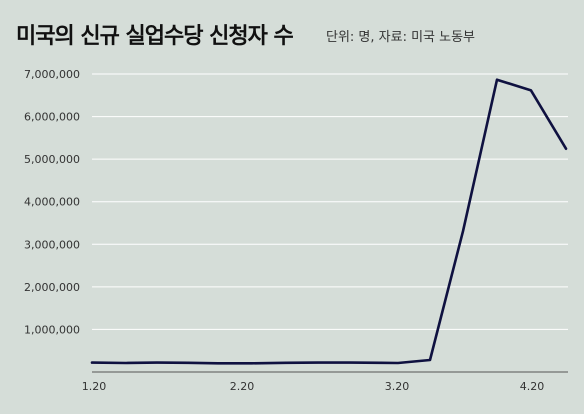 The width and height of the screenshot is (584, 414). What do you see at coordinates (52, 117) in the screenshot?
I see `y-tick-label: 6,000,000` at bounding box center [52, 117].